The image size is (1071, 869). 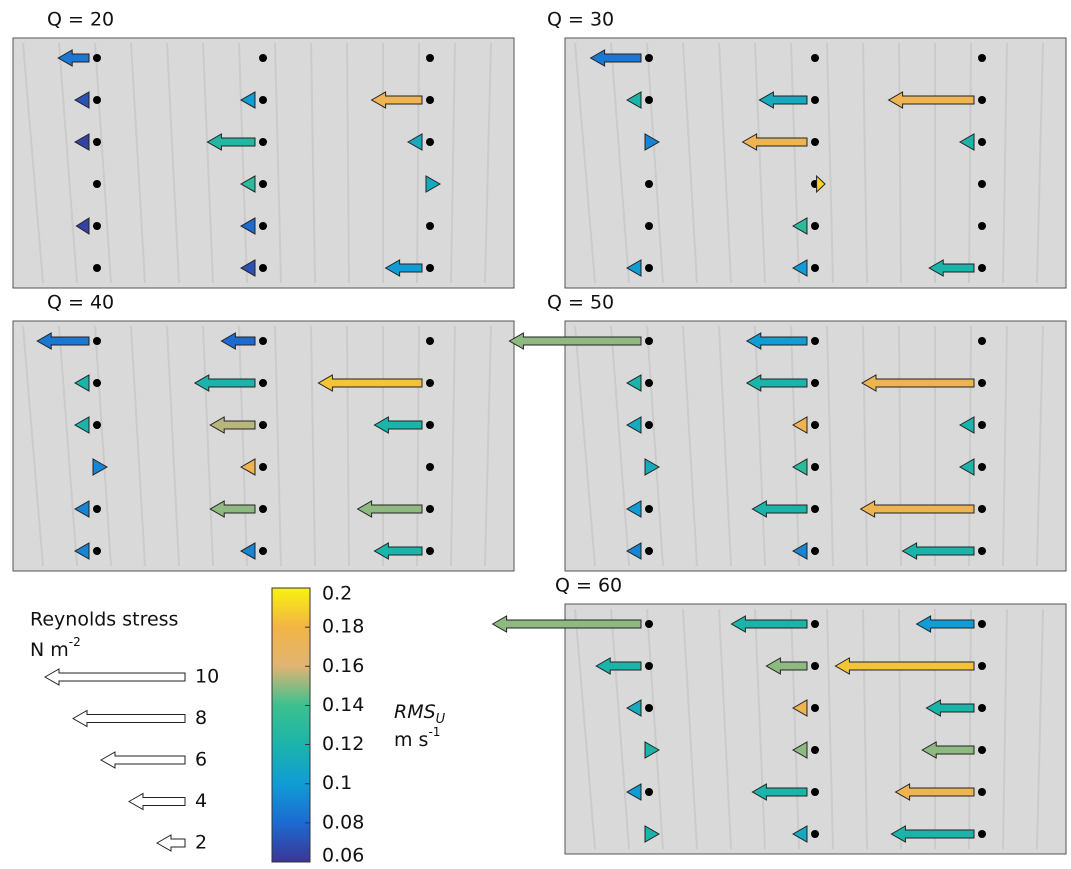 I want to click on colorbar-tick-label: 0.1, so click(x=337, y=783).